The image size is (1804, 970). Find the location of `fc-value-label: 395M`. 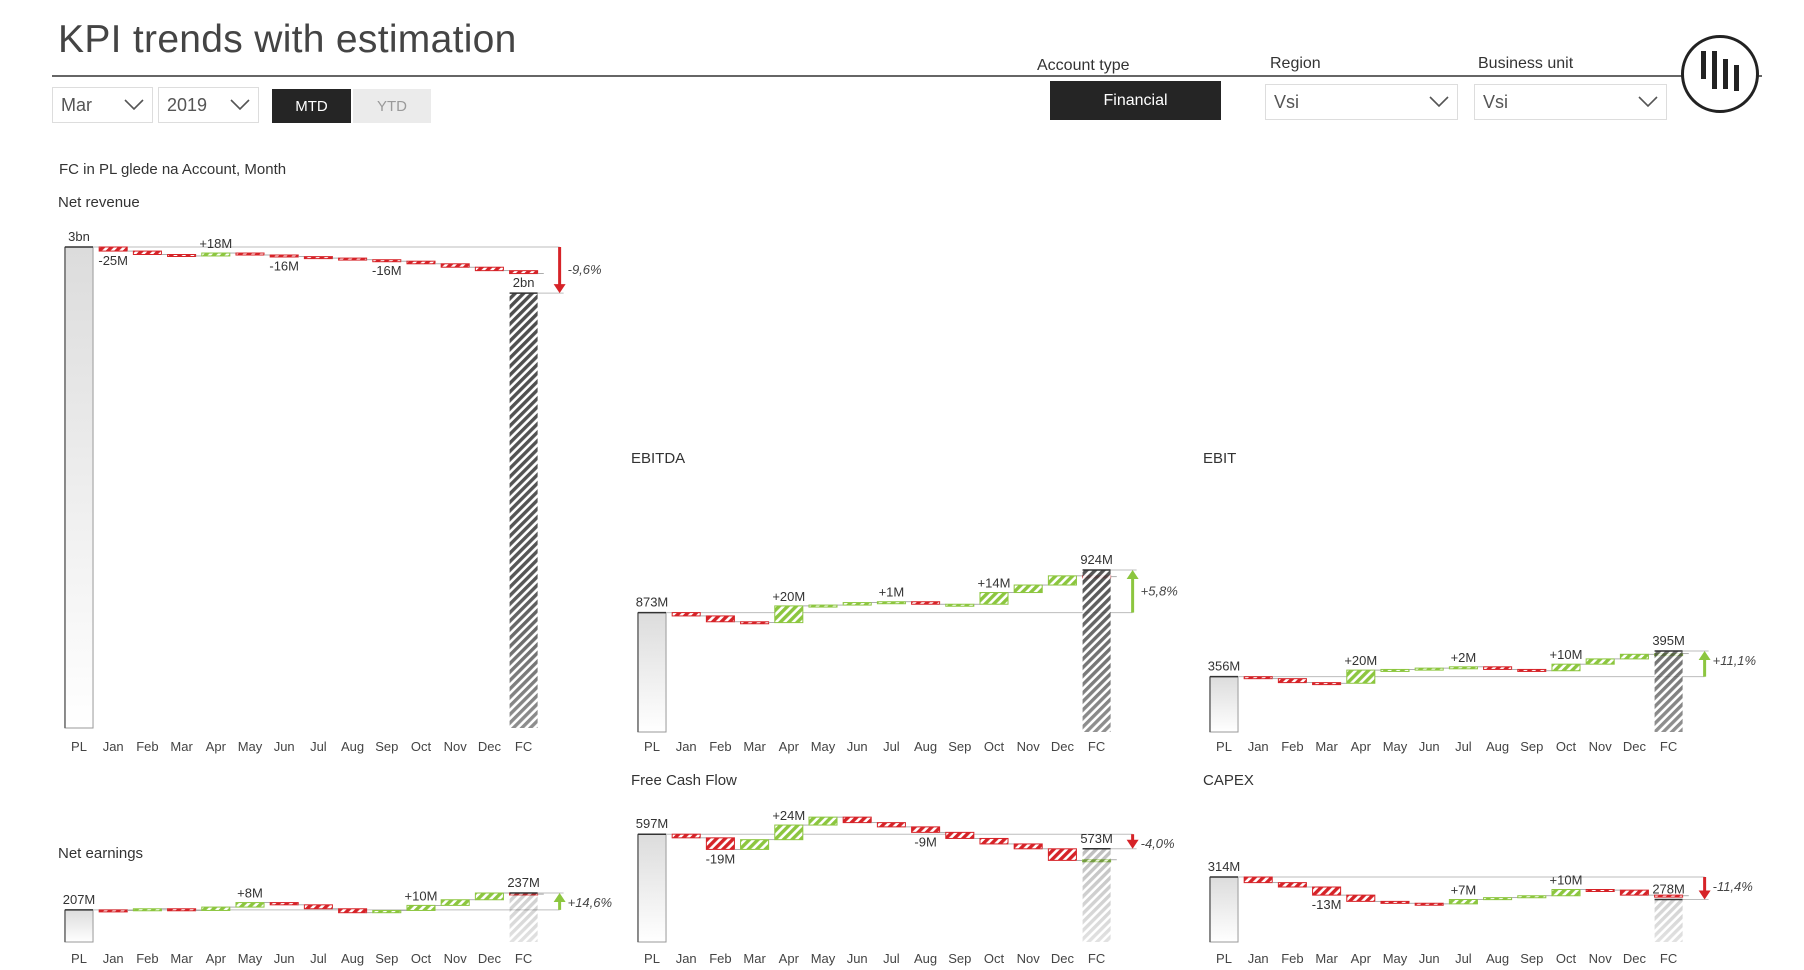

fc-value-label: 395M is located at coordinates (1668, 640).